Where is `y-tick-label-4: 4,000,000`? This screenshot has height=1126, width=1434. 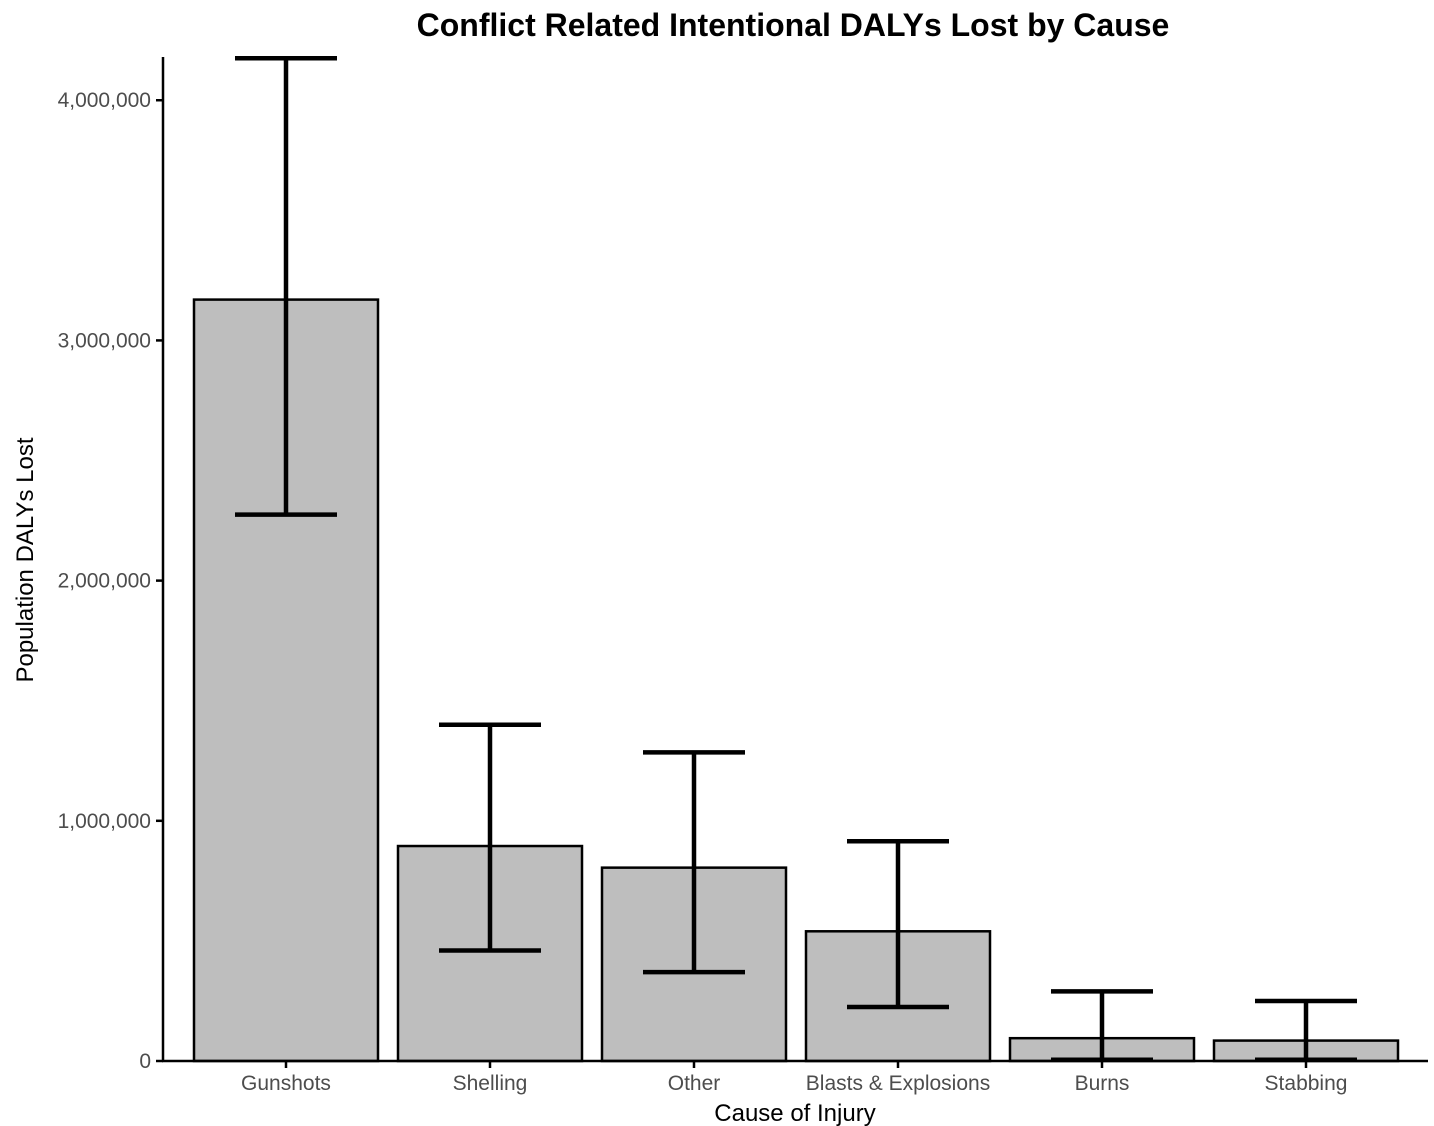 y-tick-label-4: 4,000,000 is located at coordinates (104, 100).